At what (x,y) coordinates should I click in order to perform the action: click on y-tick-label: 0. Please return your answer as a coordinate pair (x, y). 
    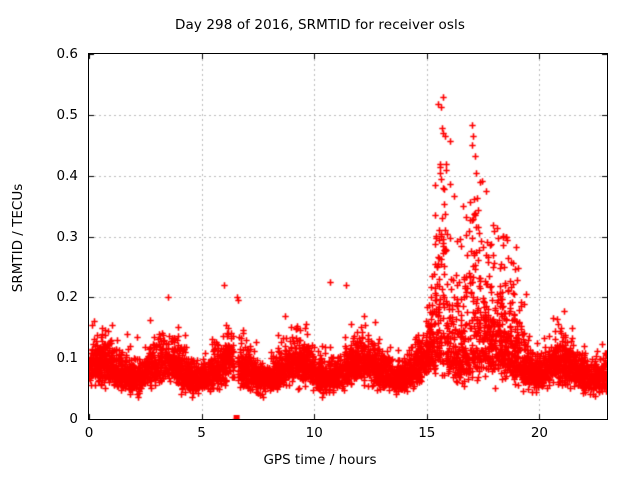
    Looking at the image, I should click on (73, 419).